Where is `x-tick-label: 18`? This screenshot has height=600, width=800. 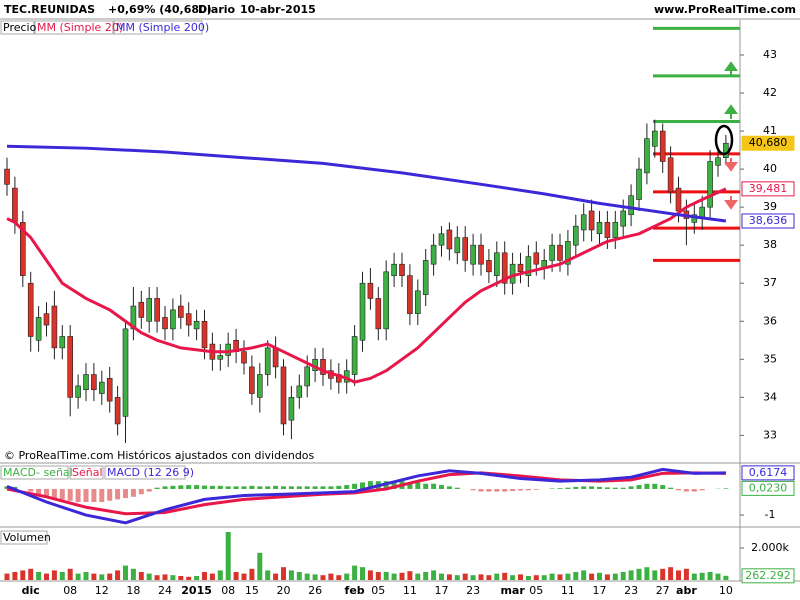 x-tick-label: 18 is located at coordinates (133, 590).